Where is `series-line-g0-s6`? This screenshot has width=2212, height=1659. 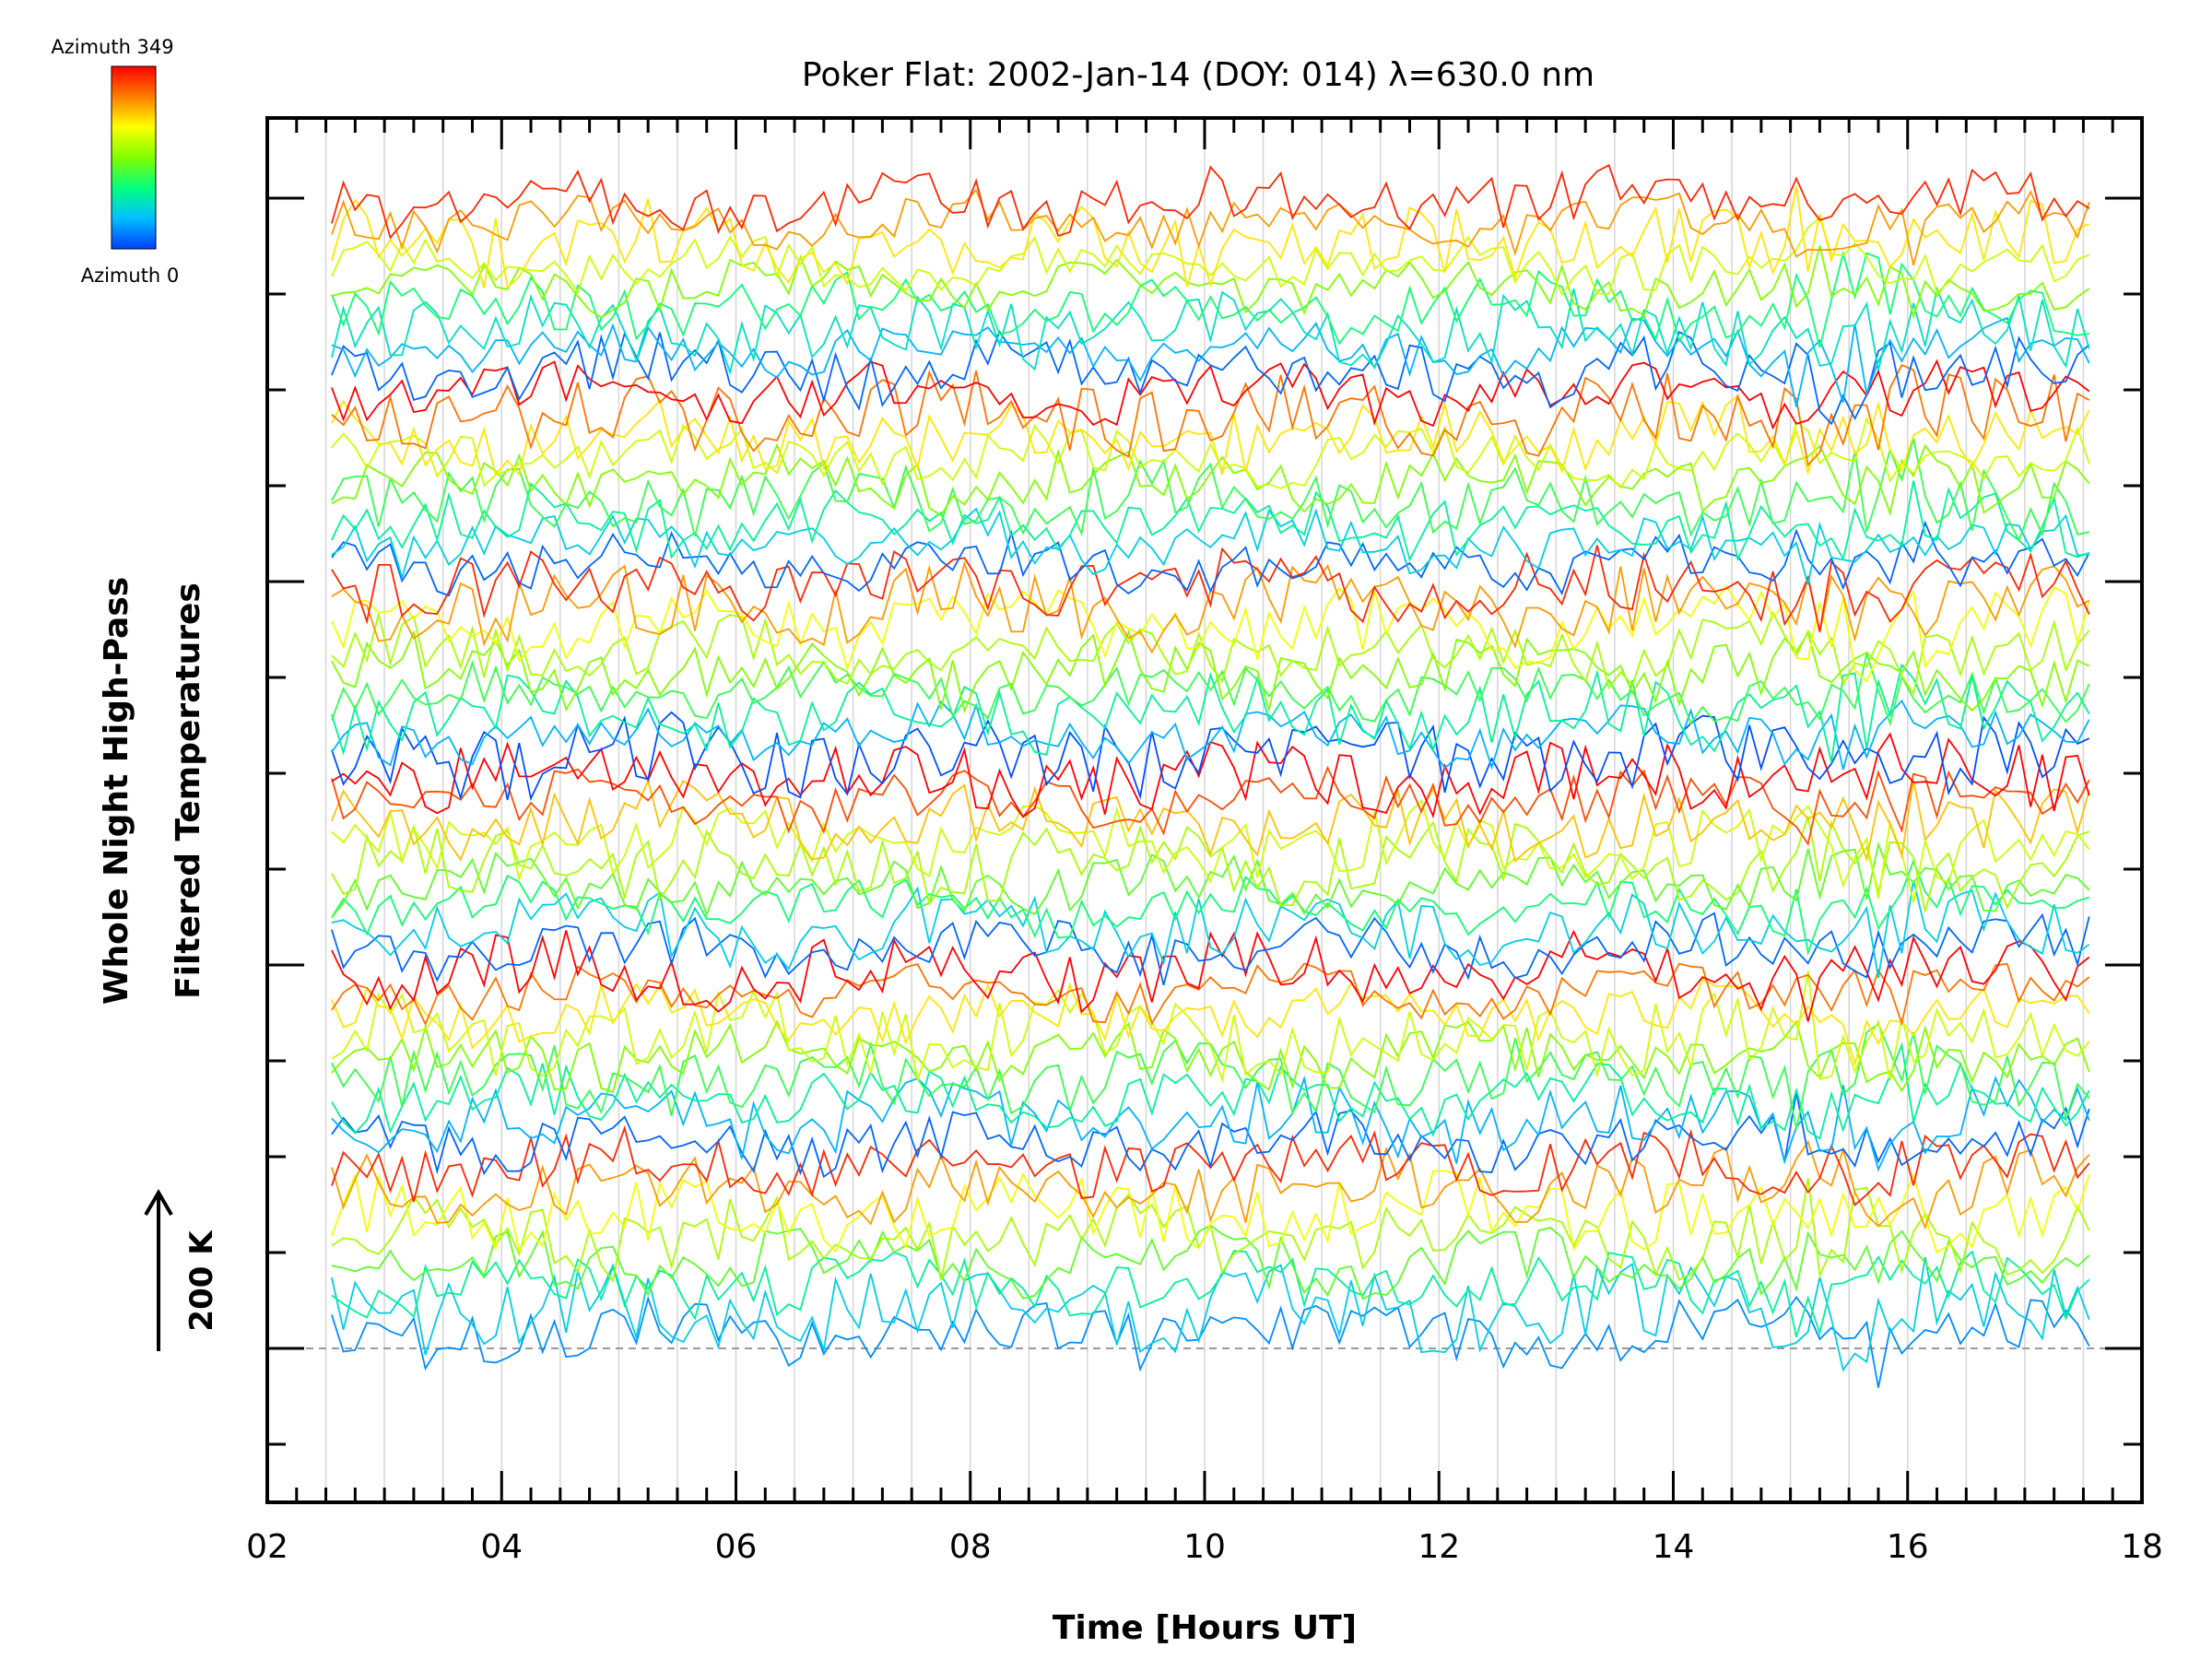 series-line-g0-s6 is located at coordinates (1210, 1184).